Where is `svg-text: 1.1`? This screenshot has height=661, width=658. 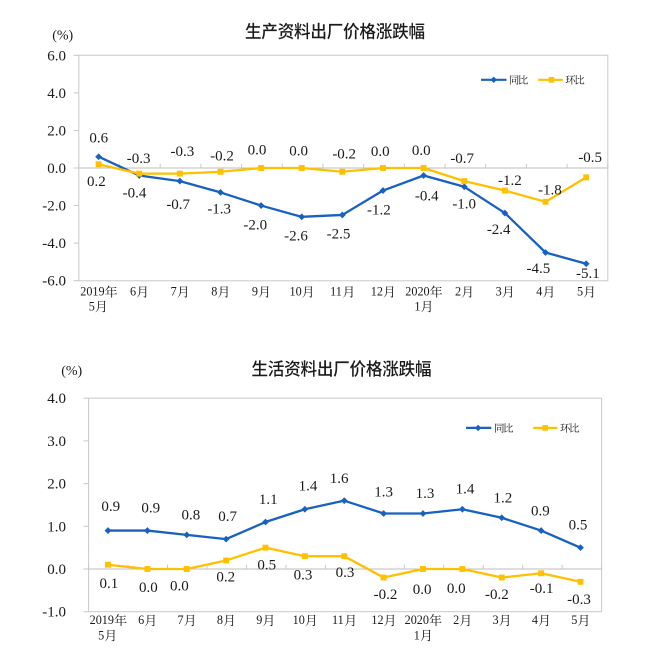
svg-text: 1.1 is located at coordinates (268, 500).